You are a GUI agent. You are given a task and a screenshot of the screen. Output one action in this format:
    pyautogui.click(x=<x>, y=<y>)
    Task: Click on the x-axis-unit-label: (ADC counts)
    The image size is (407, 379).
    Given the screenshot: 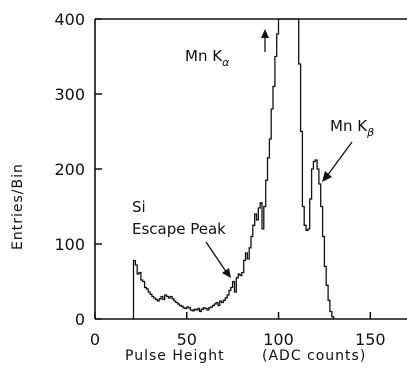 What is the action you would take?
    pyautogui.click(x=314, y=356)
    